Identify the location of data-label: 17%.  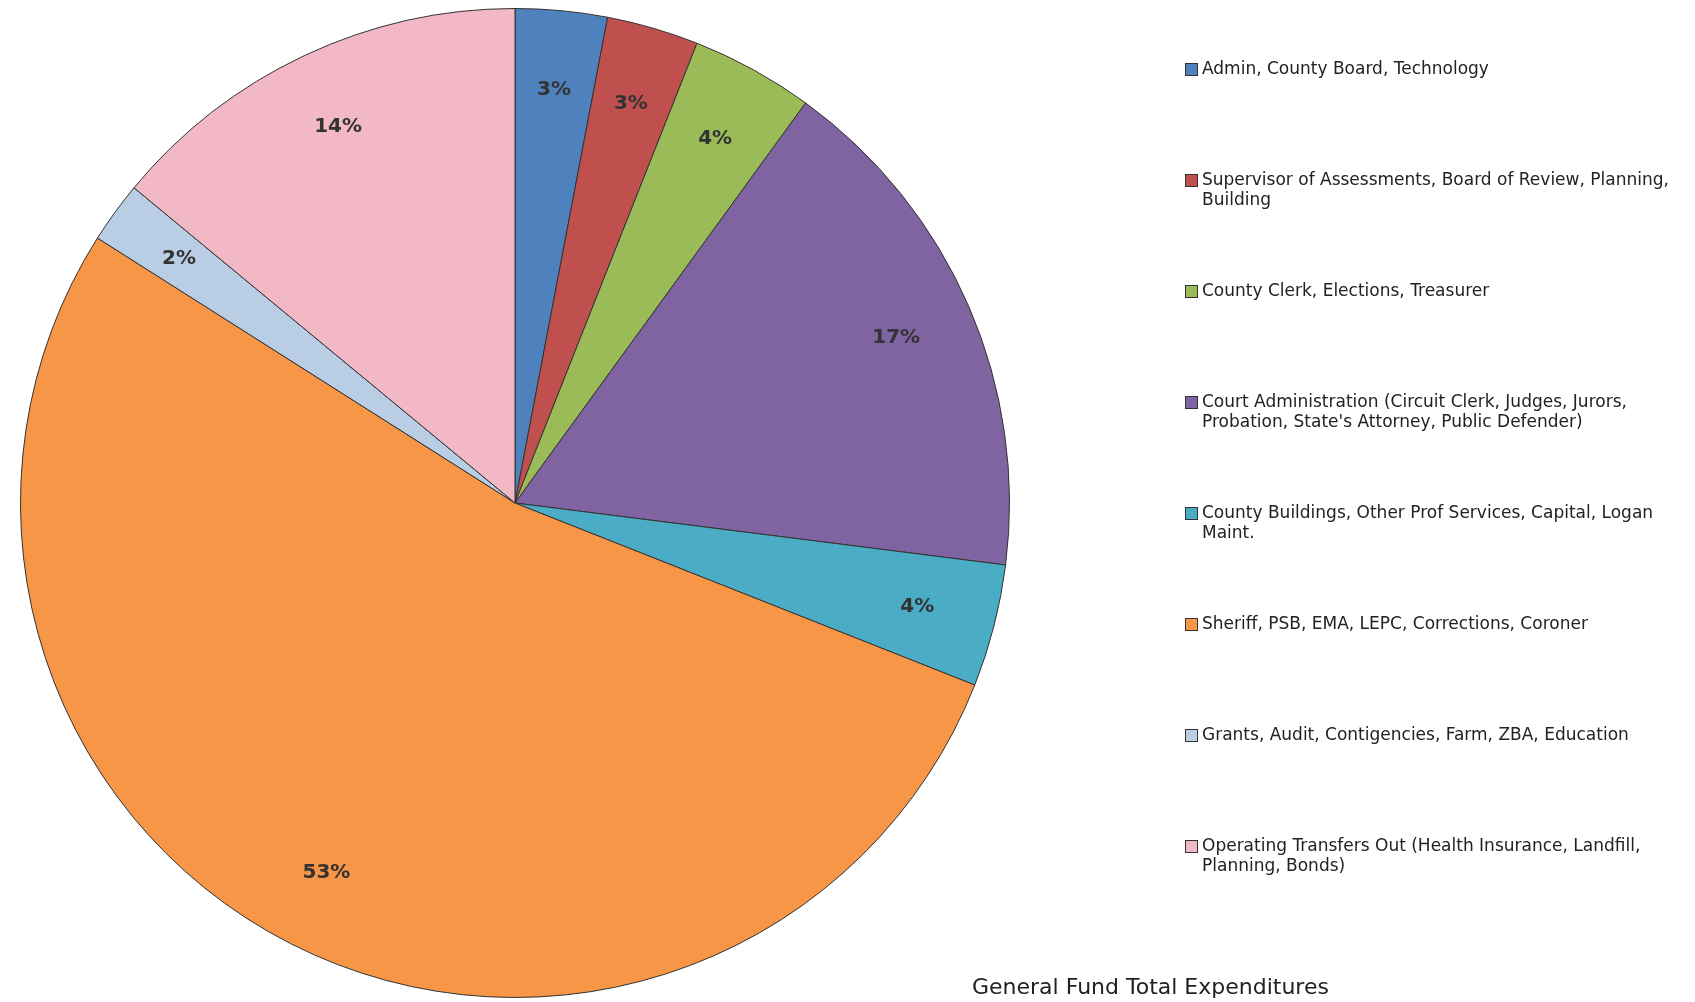
(896, 336).